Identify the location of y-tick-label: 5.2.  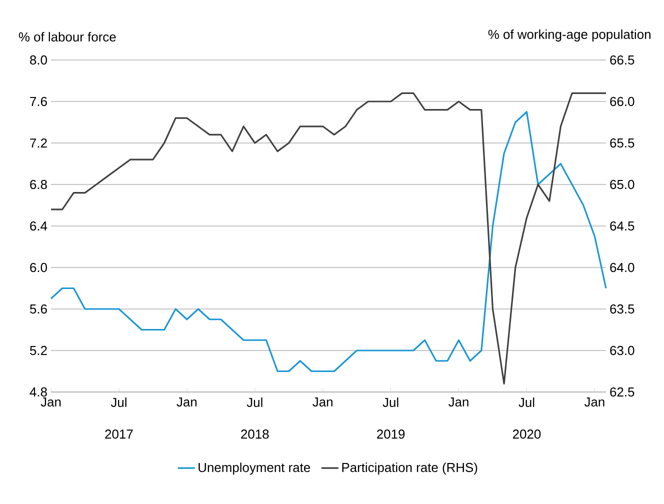
(38, 351).